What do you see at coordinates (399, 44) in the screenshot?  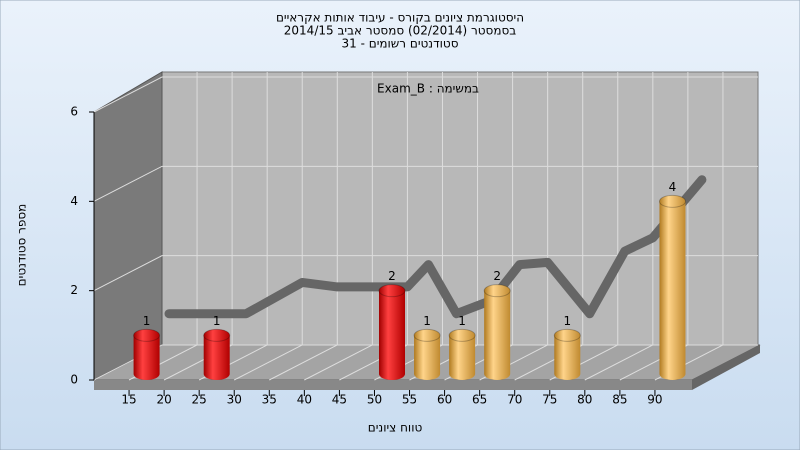 I see `title-line: סטודנטים רשומים - 31` at bounding box center [399, 44].